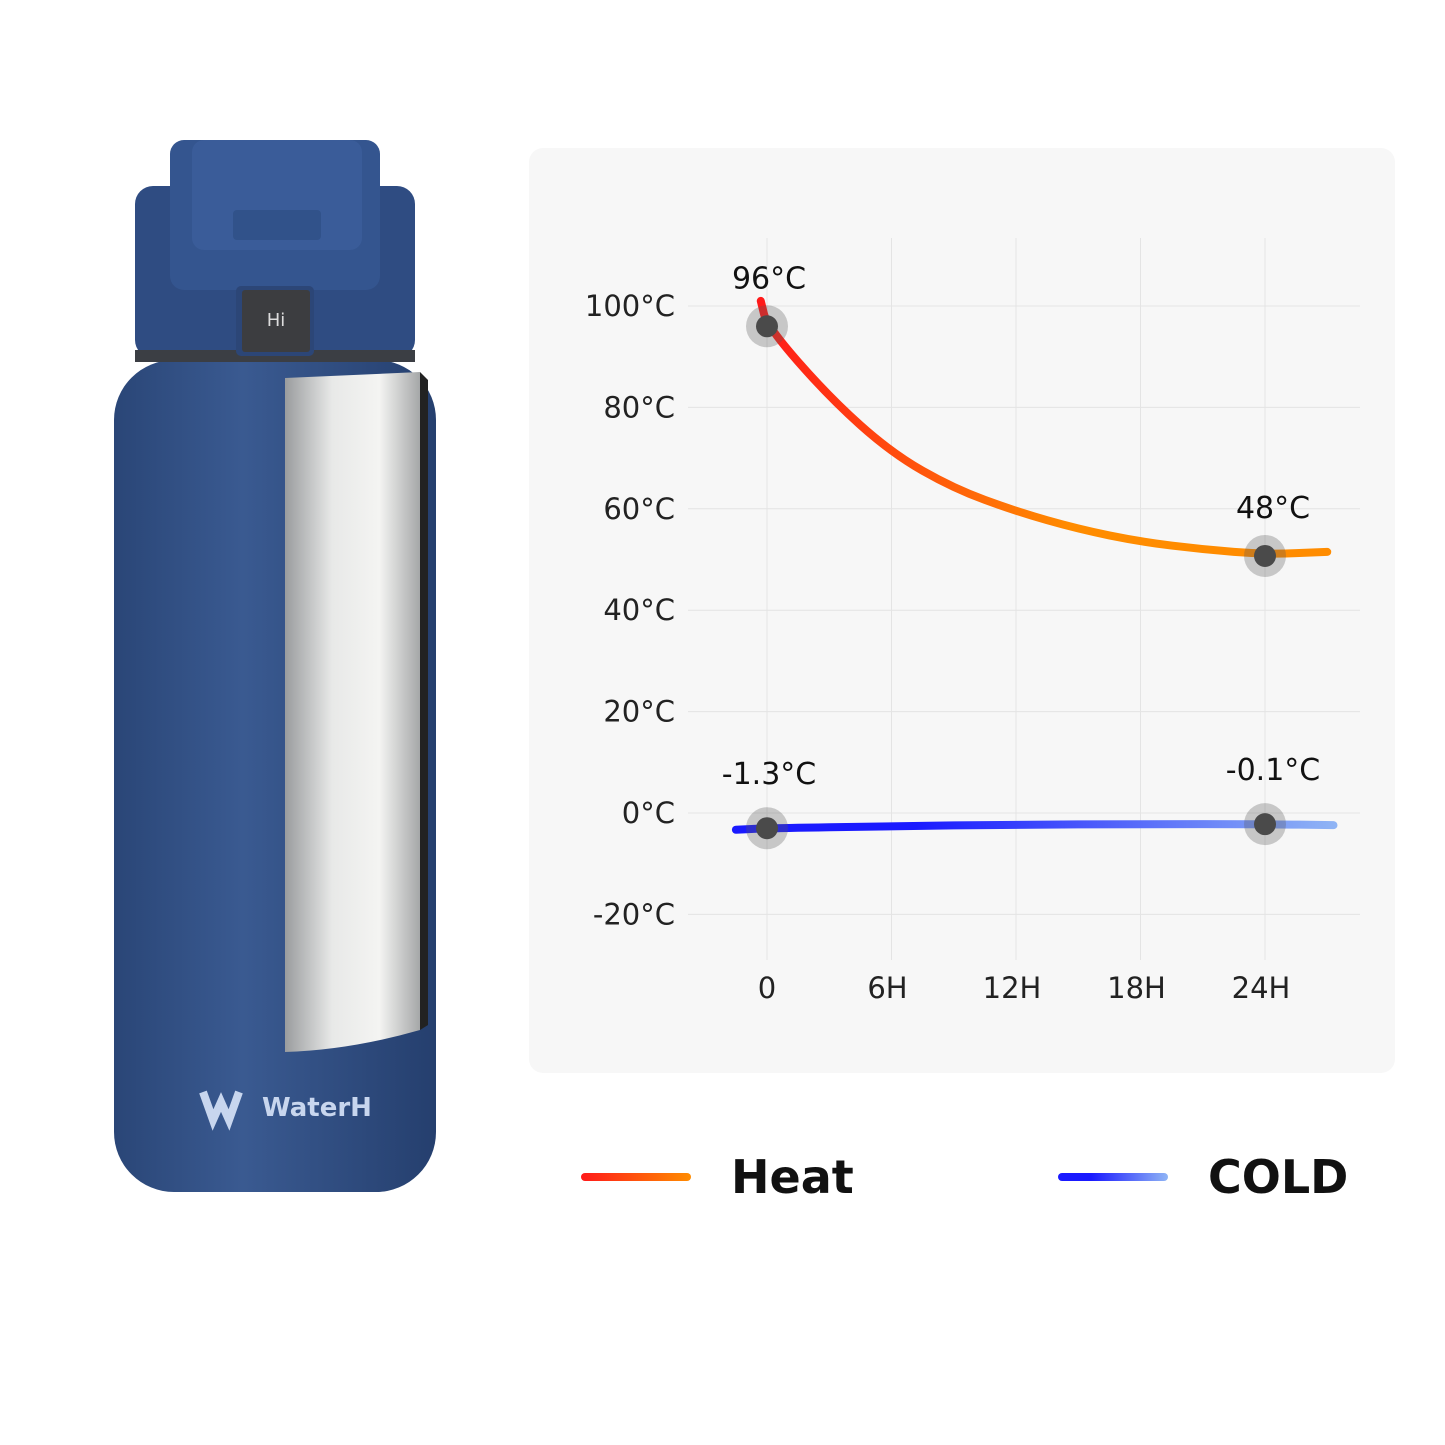 This screenshot has width=1445, height=1445. Describe the element at coordinates (717, 1177) in the screenshot. I see `legend-heat: Heat` at that location.